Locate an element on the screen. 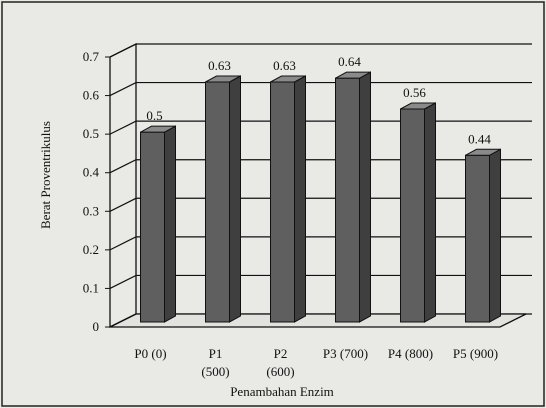  y-tick-label: 0.1 is located at coordinates (91, 287).